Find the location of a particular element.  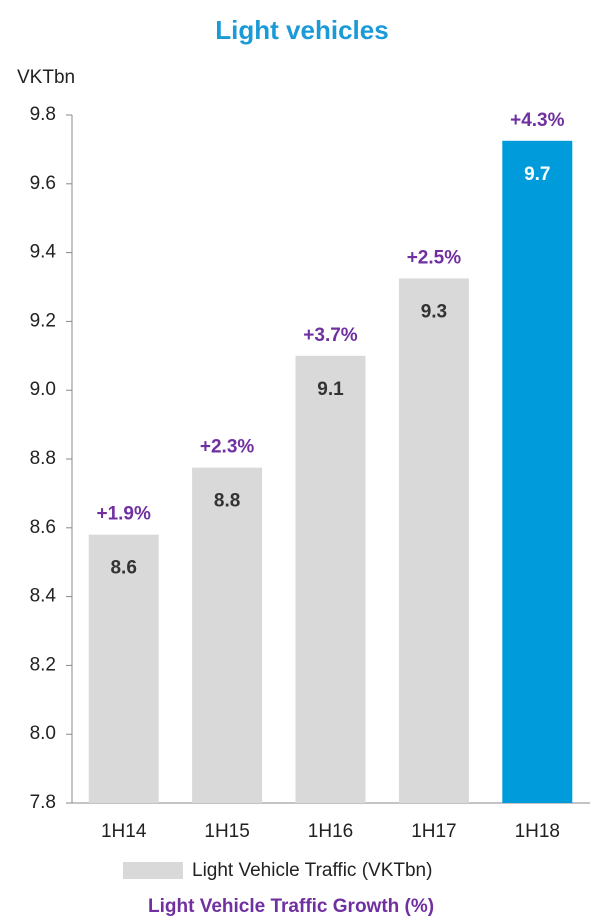

growth-label: +4.3% is located at coordinates (537, 120).